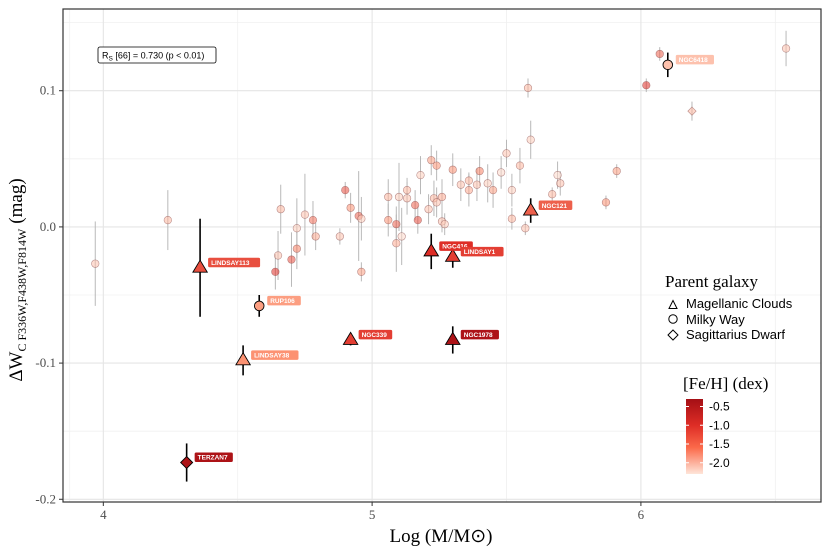 This screenshot has height=554, width=830. What do you see at coordinates (673, 319) in the screenshot?
I see `legend-circle-icon` at bounding box center [673, 319].